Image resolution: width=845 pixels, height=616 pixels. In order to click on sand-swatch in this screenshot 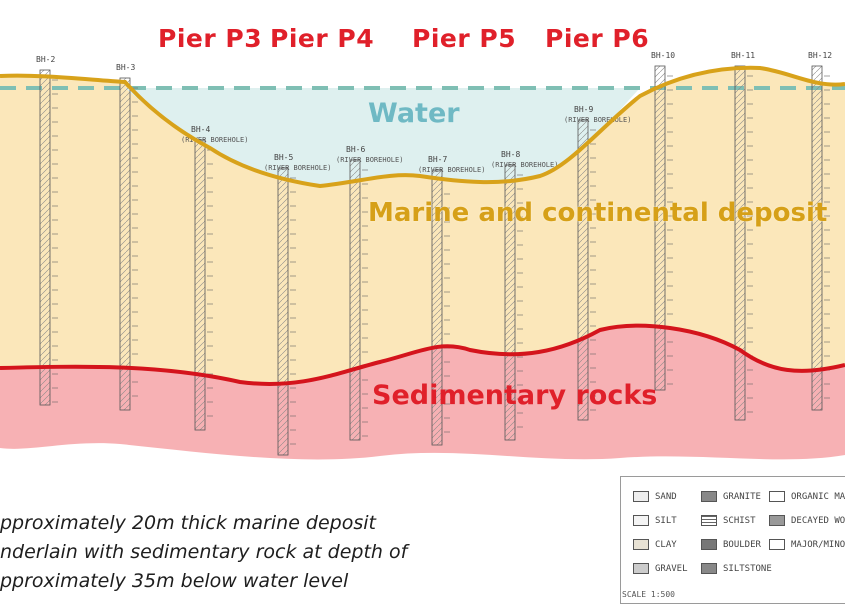, I will do `click(641, 496)`.